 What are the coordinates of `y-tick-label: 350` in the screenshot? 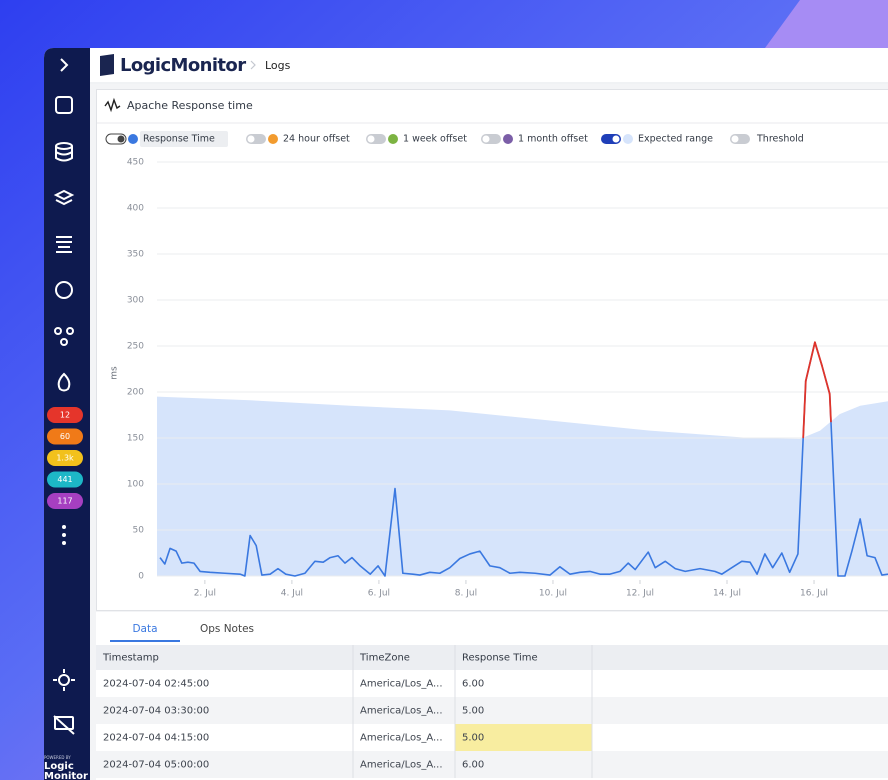 It's located at (135, 255).